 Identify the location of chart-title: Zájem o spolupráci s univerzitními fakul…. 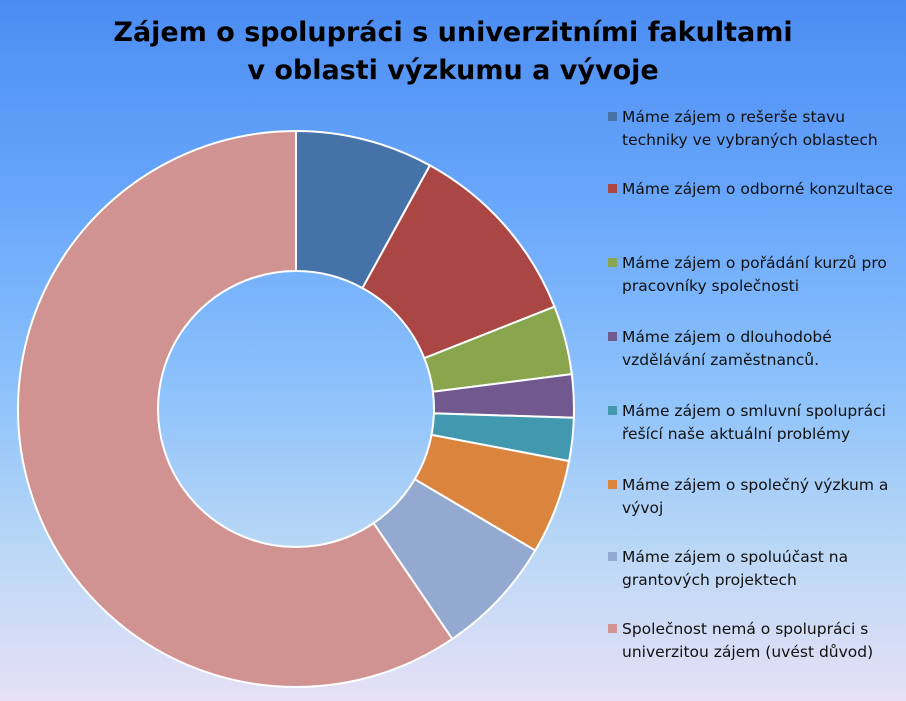
(453, 52).